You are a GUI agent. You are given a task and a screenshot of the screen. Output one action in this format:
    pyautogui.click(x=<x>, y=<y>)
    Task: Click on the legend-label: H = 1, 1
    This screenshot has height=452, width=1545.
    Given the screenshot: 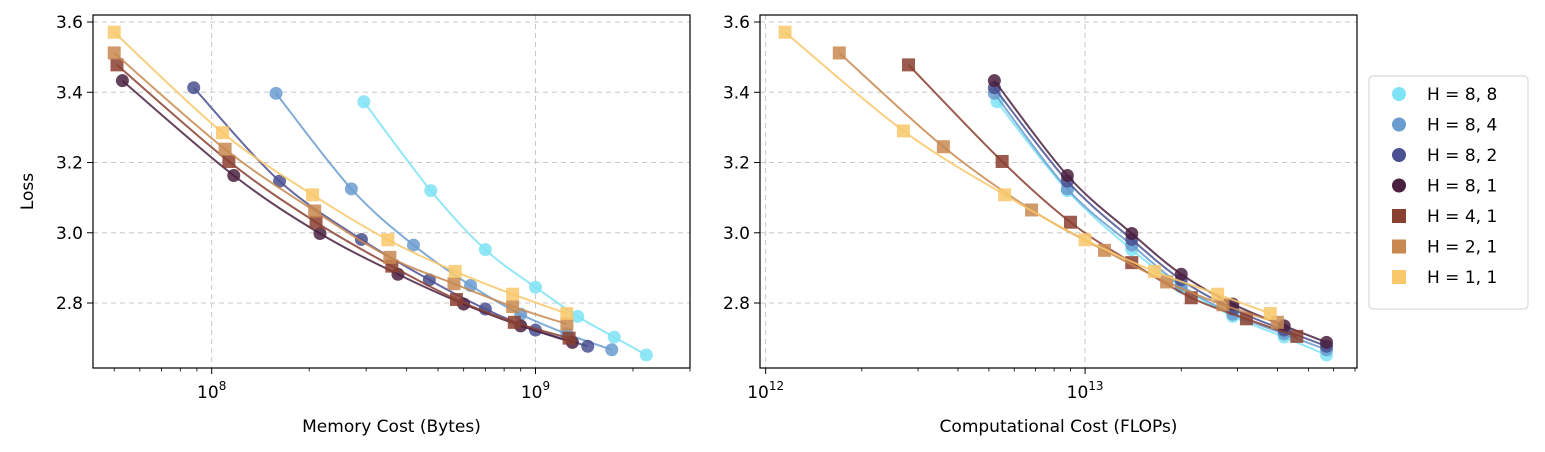 What is the action you would take?
    pyautogui.click(x=1462, y=278)
    